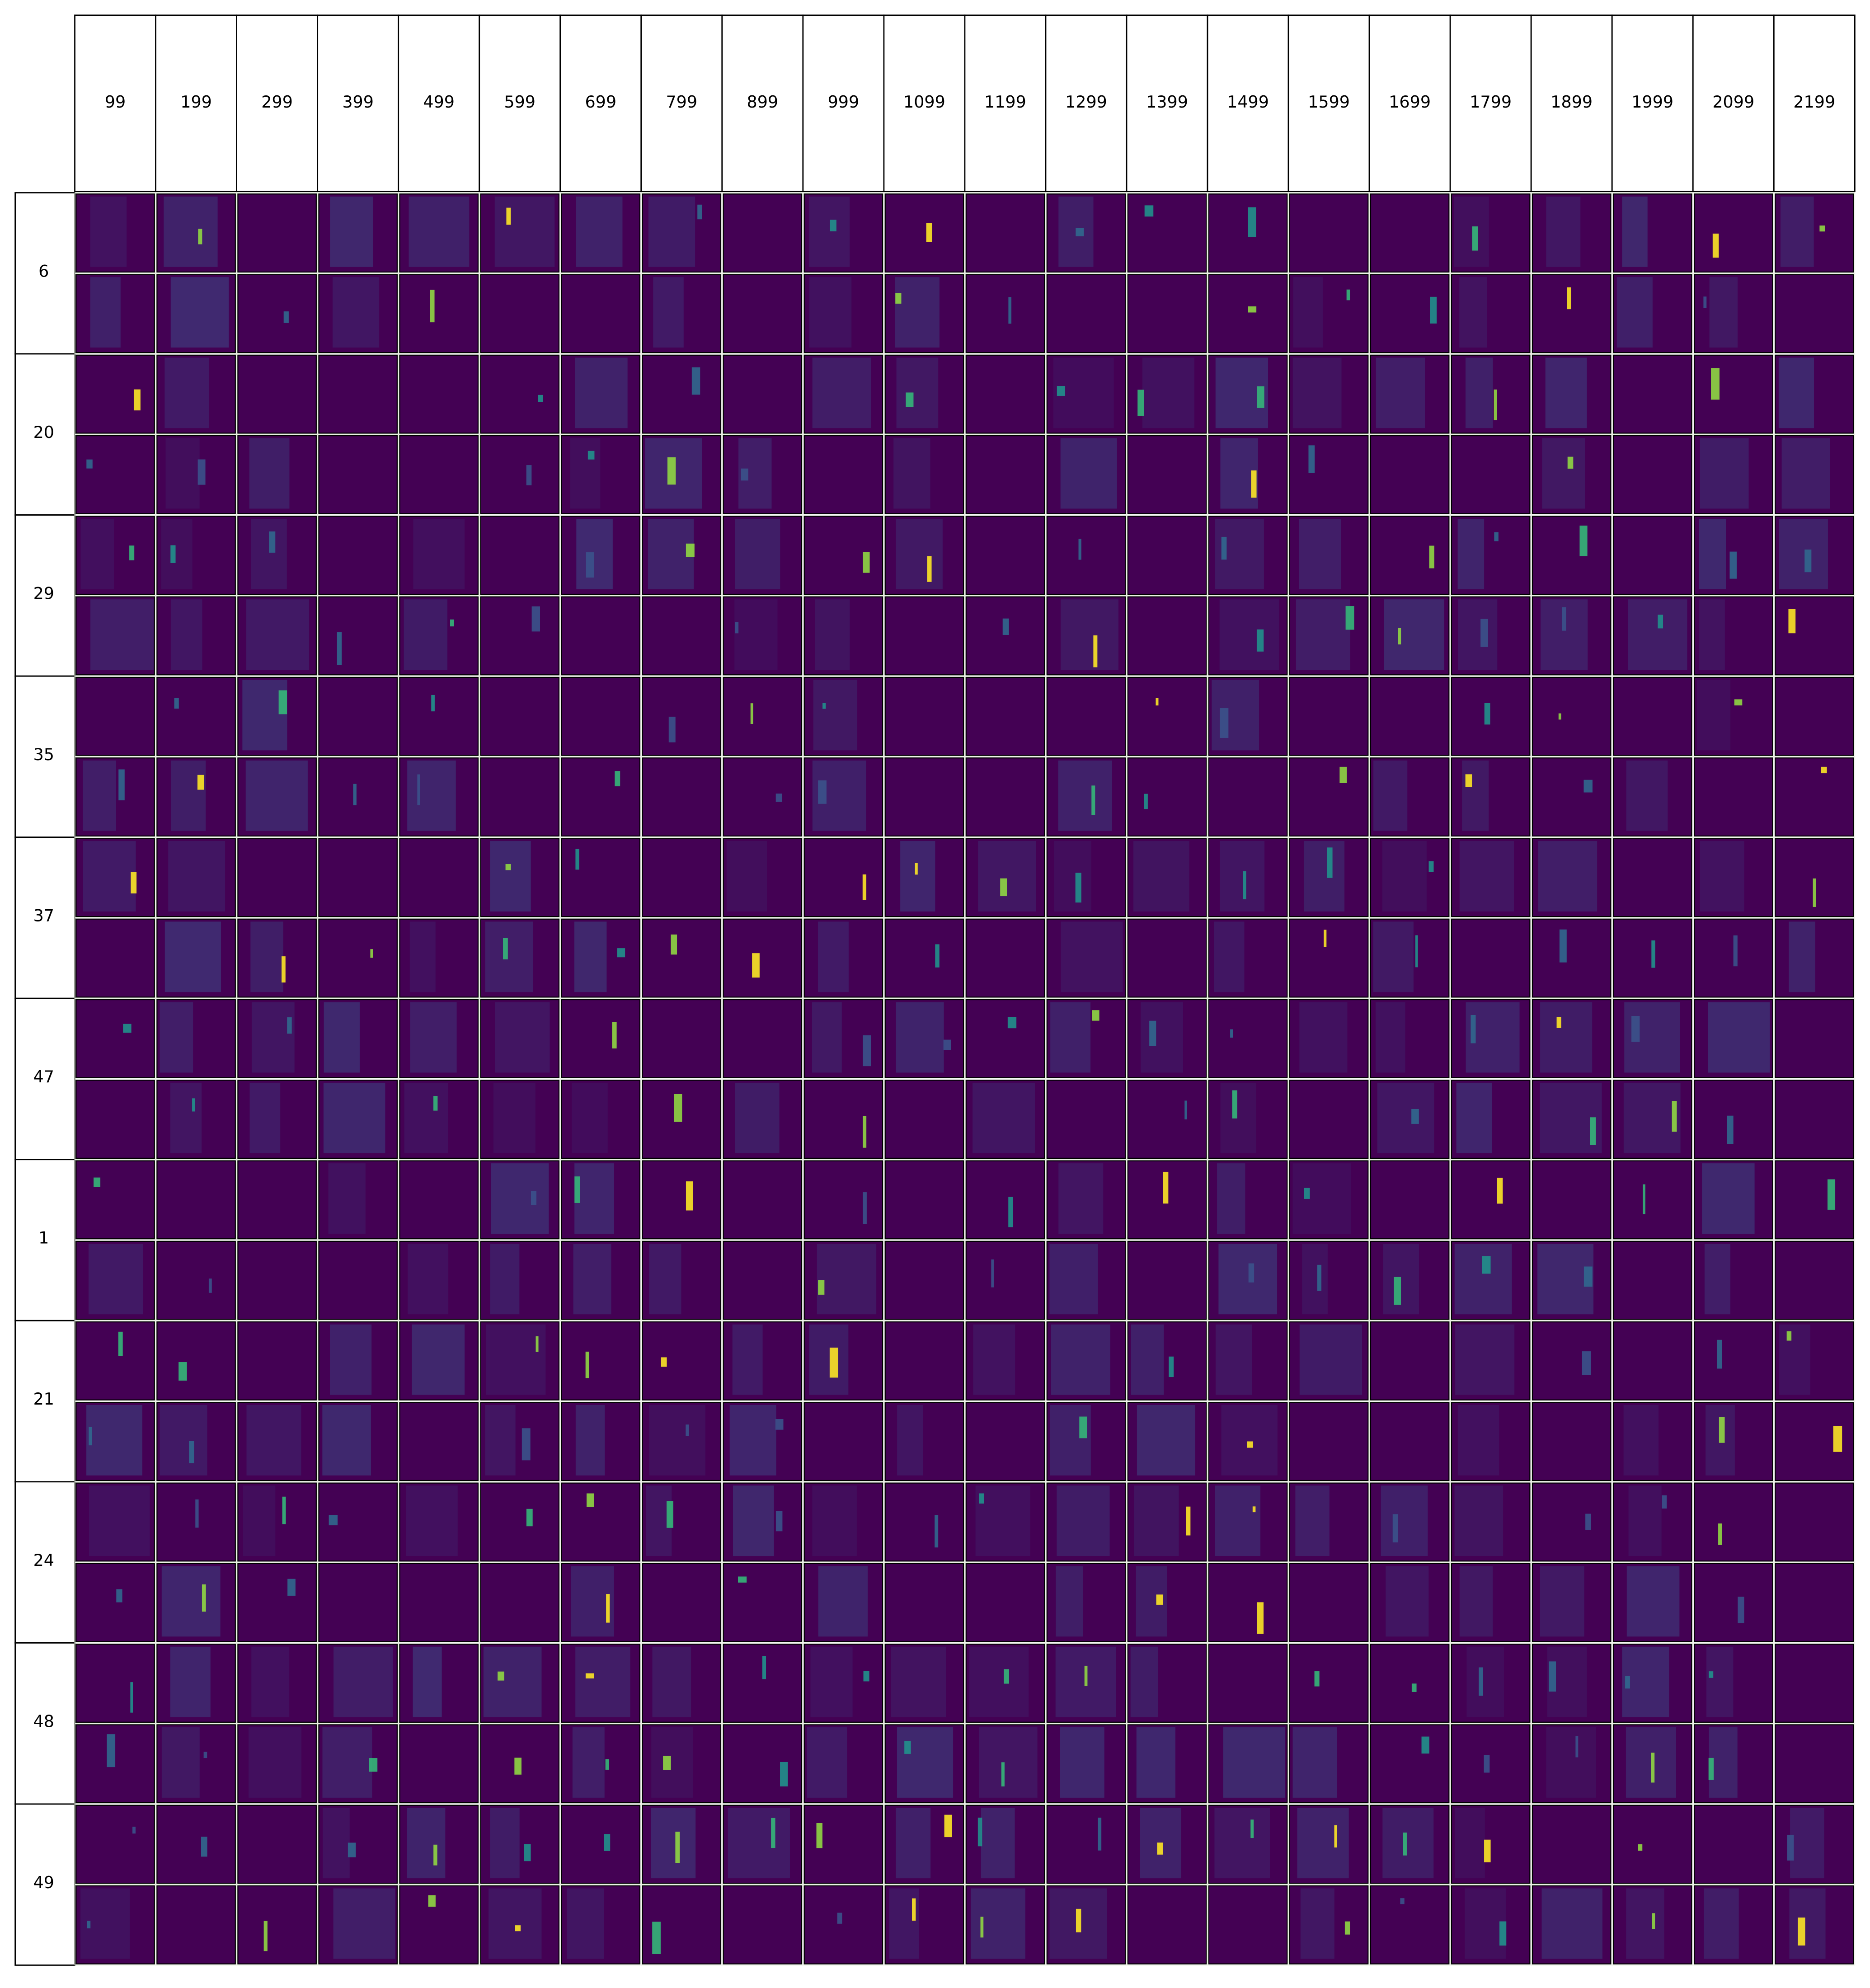 This screenshot has width=1870, height=1988. What do you see at coordinates (681, 102) in the screenshot?
I see `column-header: 799` at bounding box center [681, 102].